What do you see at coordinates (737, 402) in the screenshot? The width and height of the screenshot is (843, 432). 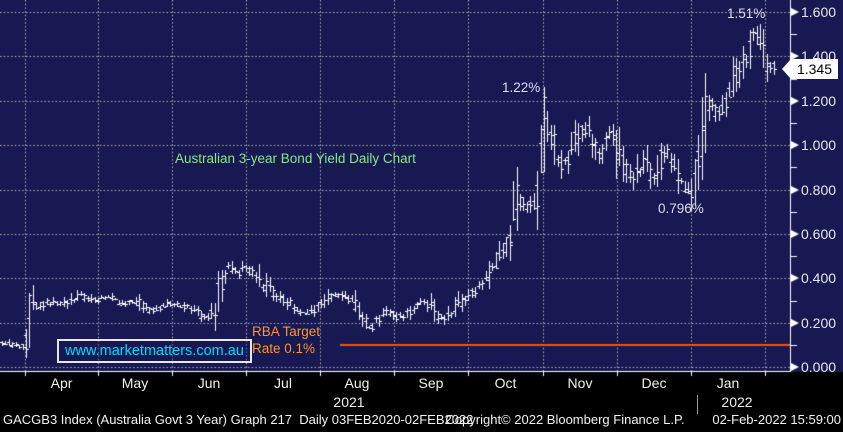 I see `x-axis-year-label: 2022` at bounding box center [737, 402].